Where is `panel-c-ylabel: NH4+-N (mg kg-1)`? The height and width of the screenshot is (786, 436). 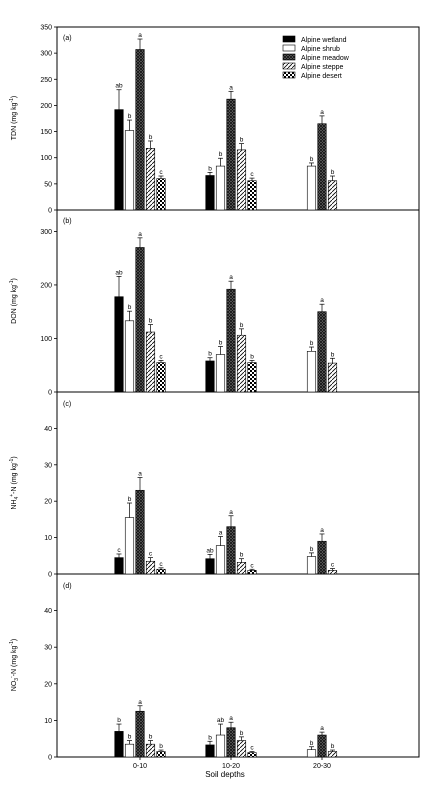
panel-c-ylabel: NH4+-N (mg kg-1) is located at coordinates (14, 482).